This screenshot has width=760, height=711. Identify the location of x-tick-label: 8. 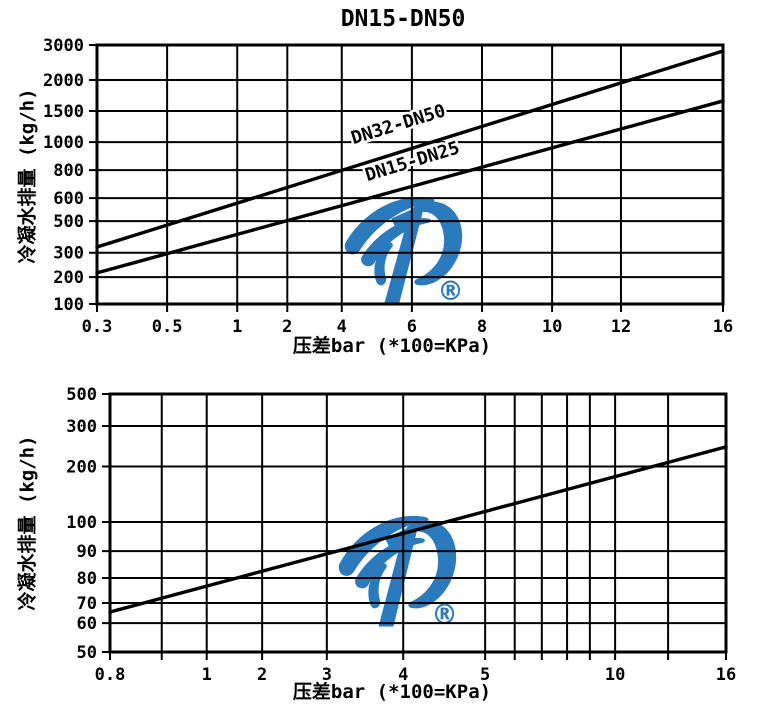
(482, 327).